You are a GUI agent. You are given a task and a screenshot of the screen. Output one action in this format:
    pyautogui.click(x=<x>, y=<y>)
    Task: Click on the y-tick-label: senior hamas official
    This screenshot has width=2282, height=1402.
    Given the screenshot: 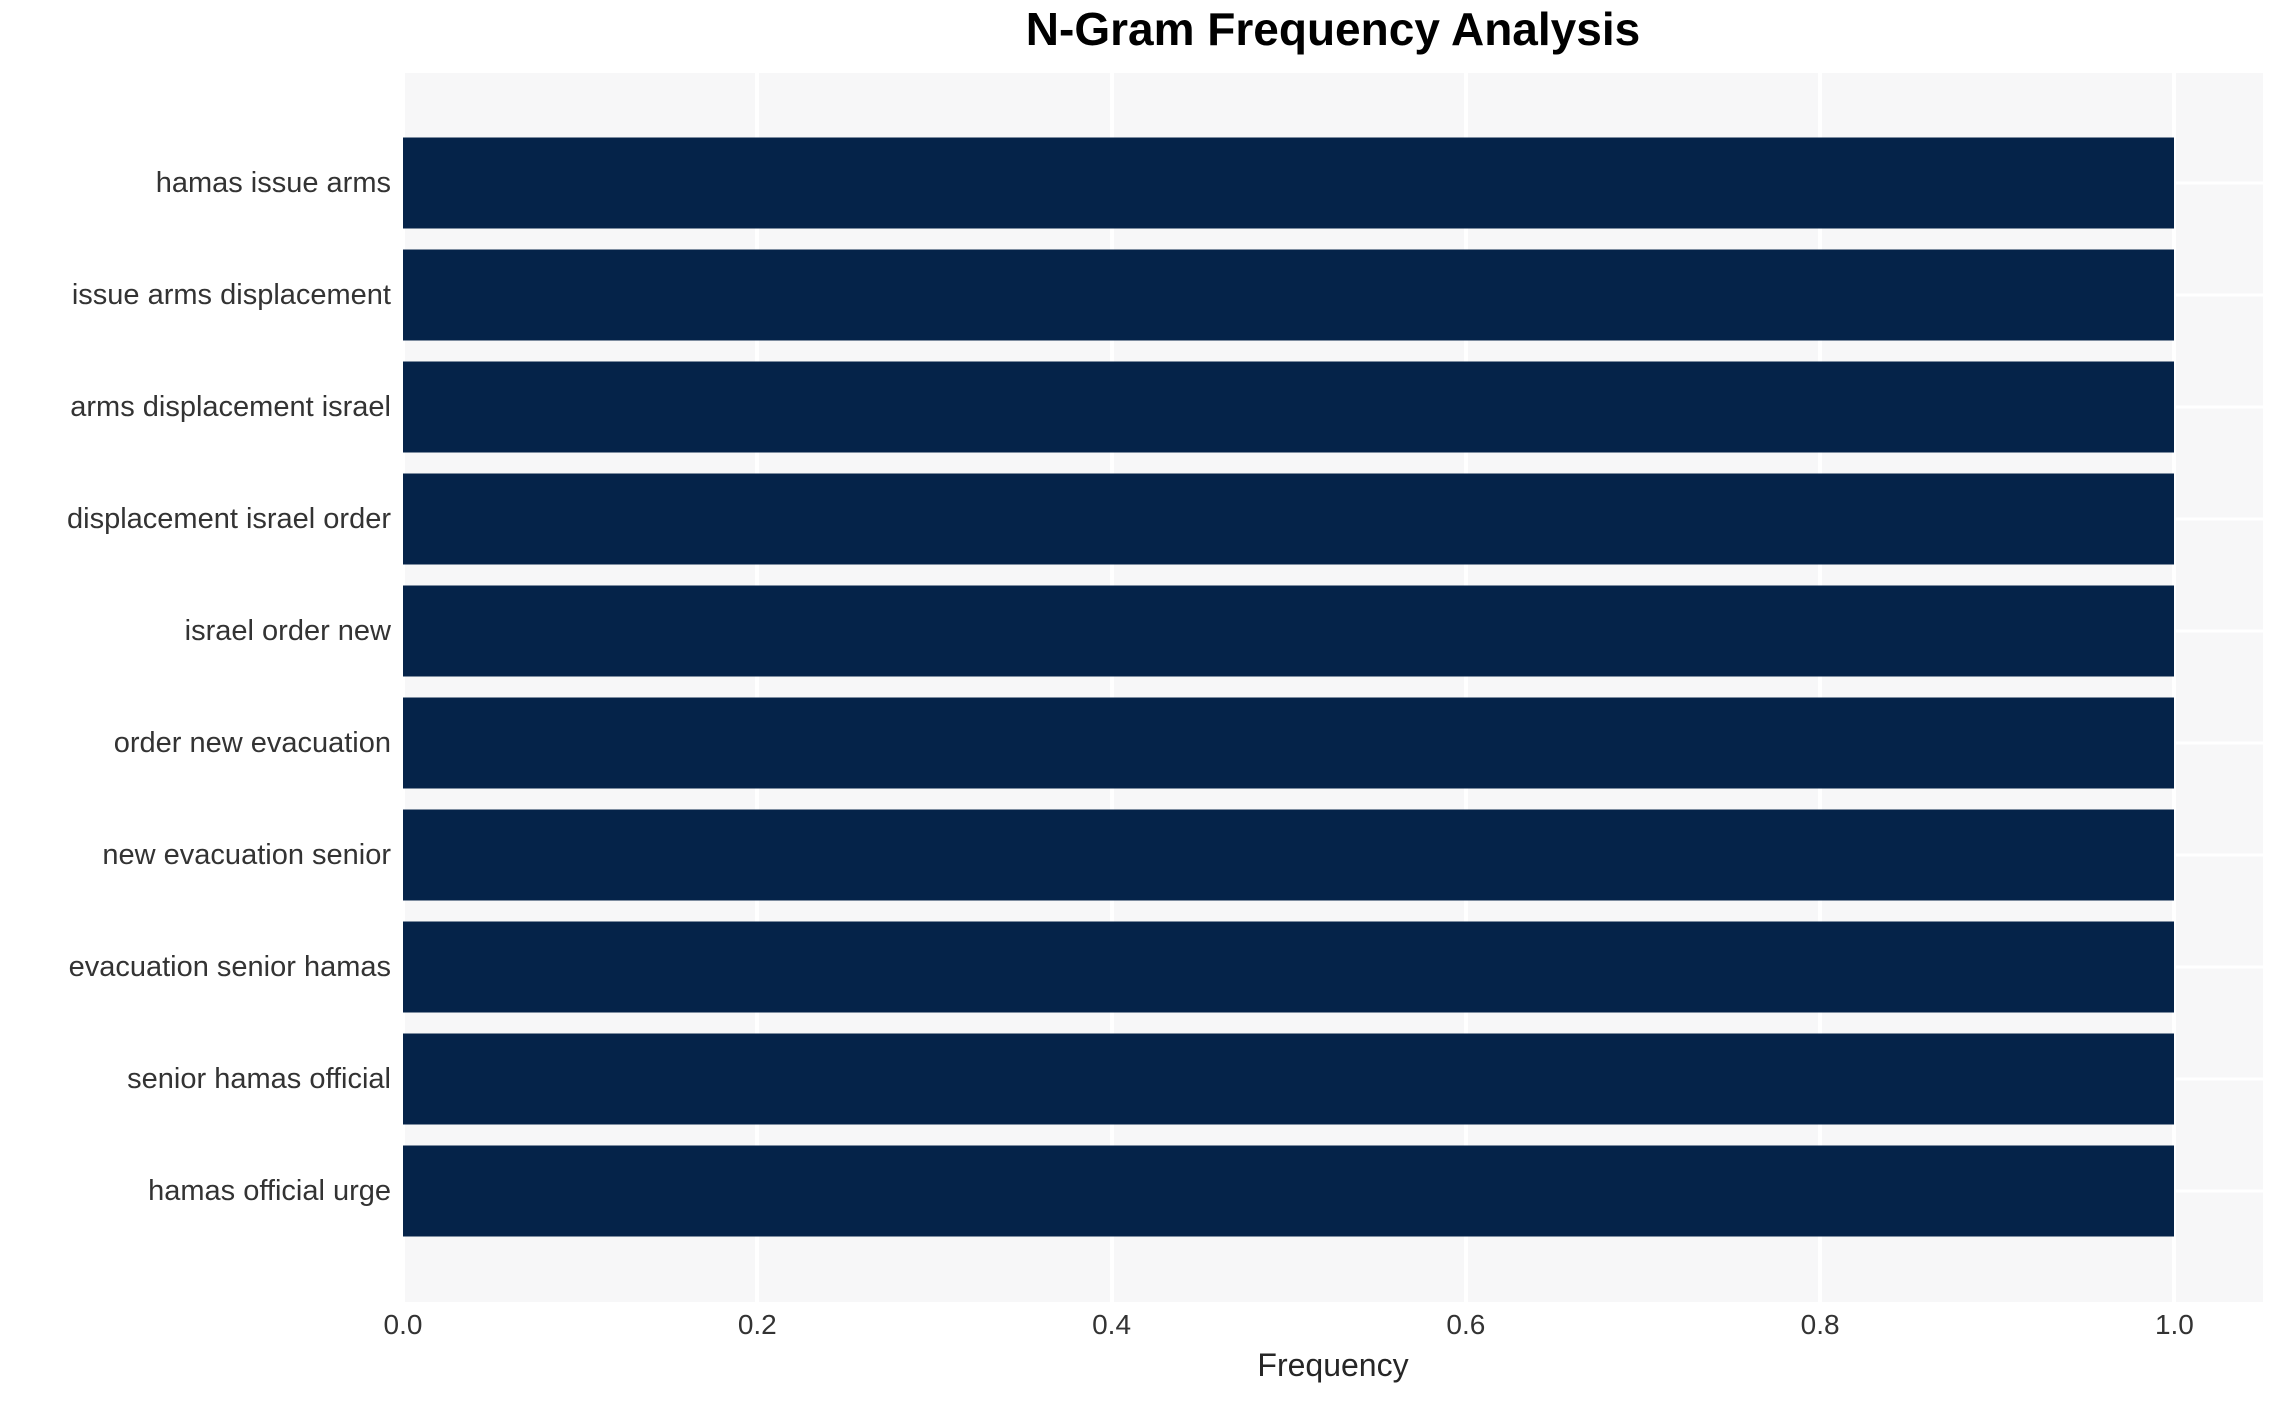 What is the action you would take?
    pyautogui.click(x=259, y=1078)
    